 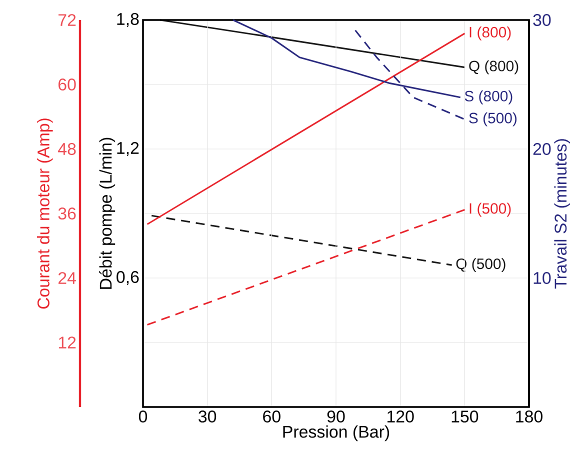 I want to click on x-axis-title: Pression (Bar), so click(x=336, y=433).